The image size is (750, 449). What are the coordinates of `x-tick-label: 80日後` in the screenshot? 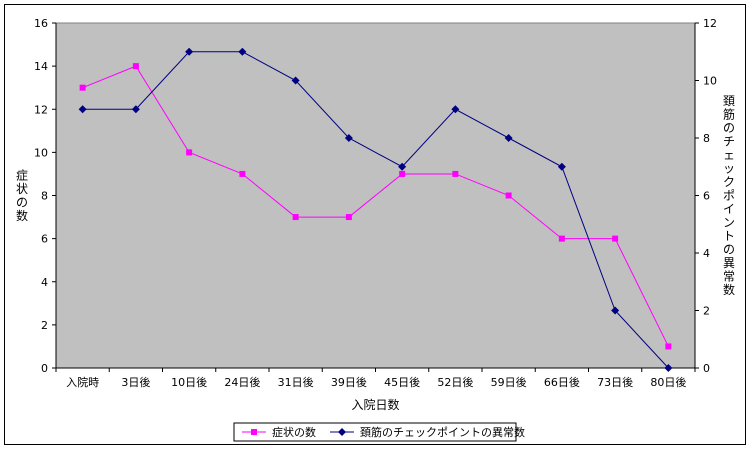 It's located at (668, 382).